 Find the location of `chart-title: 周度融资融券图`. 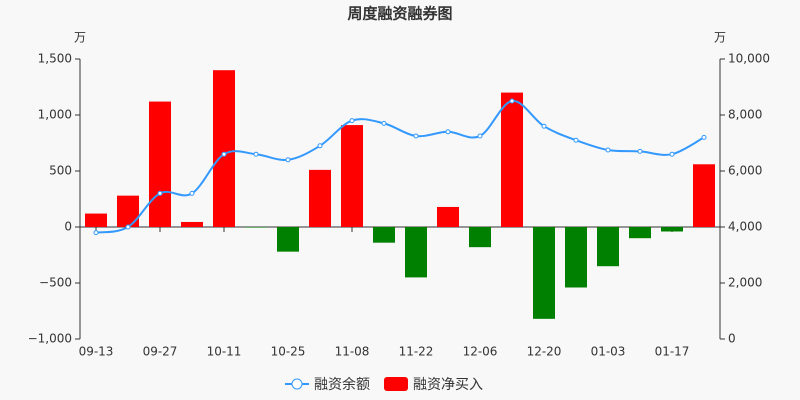

chart-title: 周度融资融券图 is located at coordinates (399, 14).